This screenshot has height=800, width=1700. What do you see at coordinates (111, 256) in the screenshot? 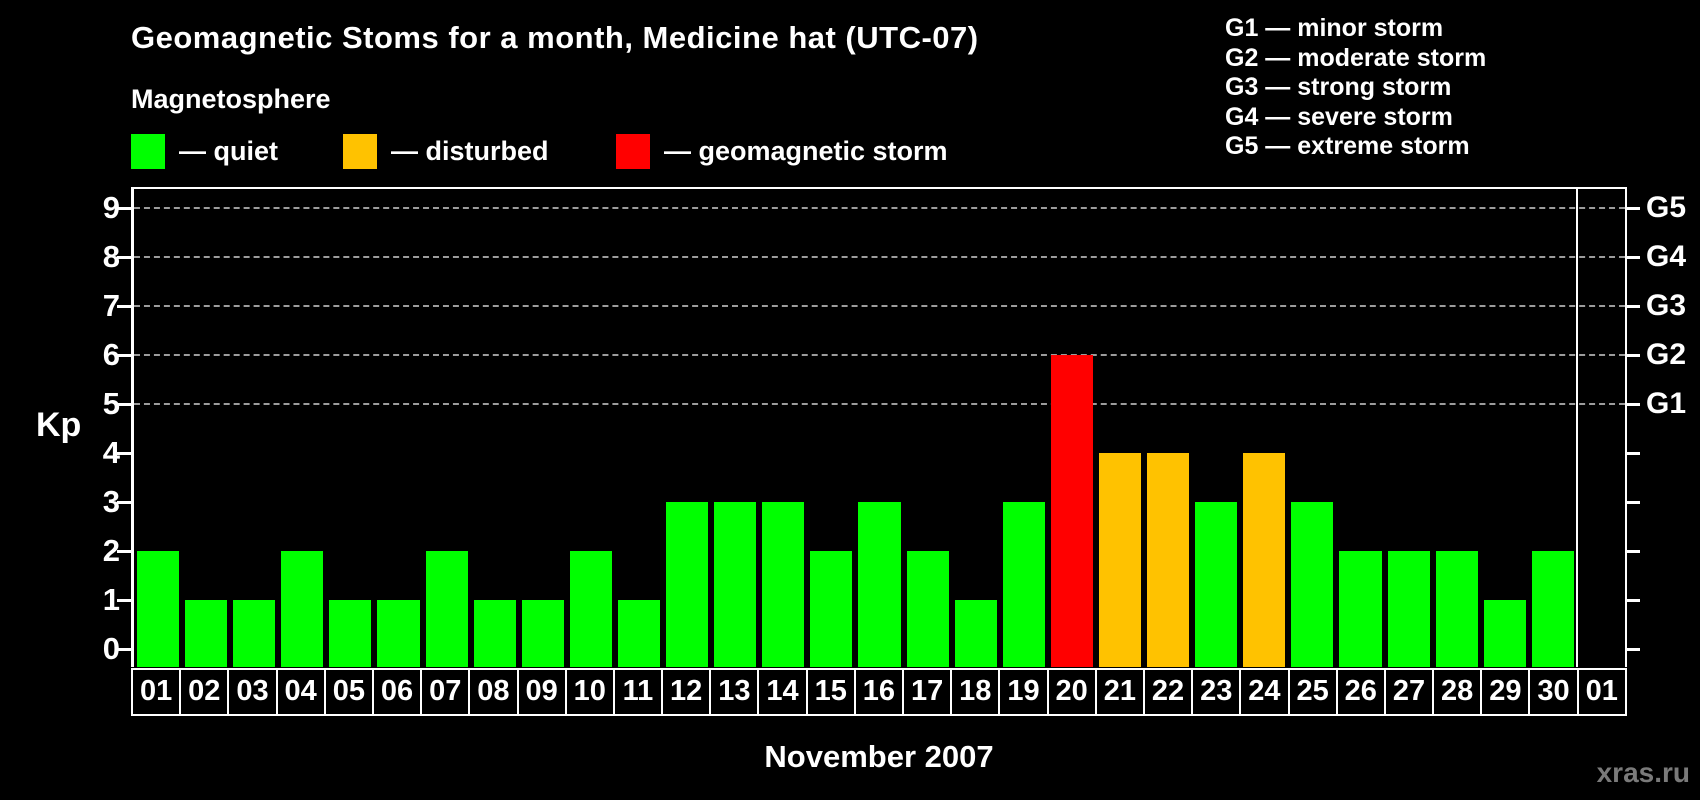
I see `y-axis-label-8: 8` at bounding box center [111, 256].